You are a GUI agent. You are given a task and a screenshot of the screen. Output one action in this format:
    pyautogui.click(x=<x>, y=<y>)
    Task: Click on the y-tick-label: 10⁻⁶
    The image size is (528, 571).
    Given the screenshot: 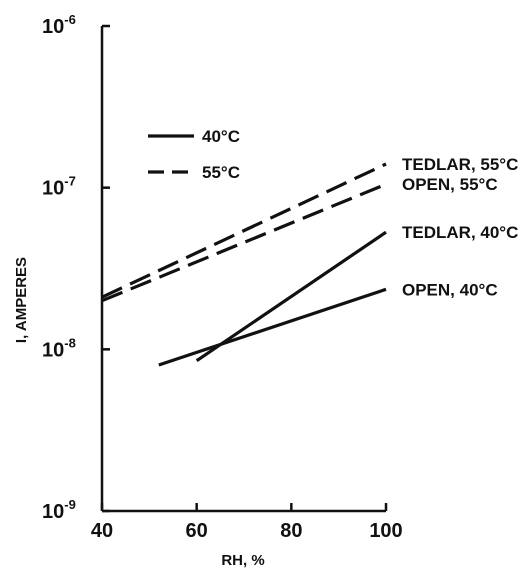 What is the action you would take?
    pyautogui.click(x=59, y=25)
    